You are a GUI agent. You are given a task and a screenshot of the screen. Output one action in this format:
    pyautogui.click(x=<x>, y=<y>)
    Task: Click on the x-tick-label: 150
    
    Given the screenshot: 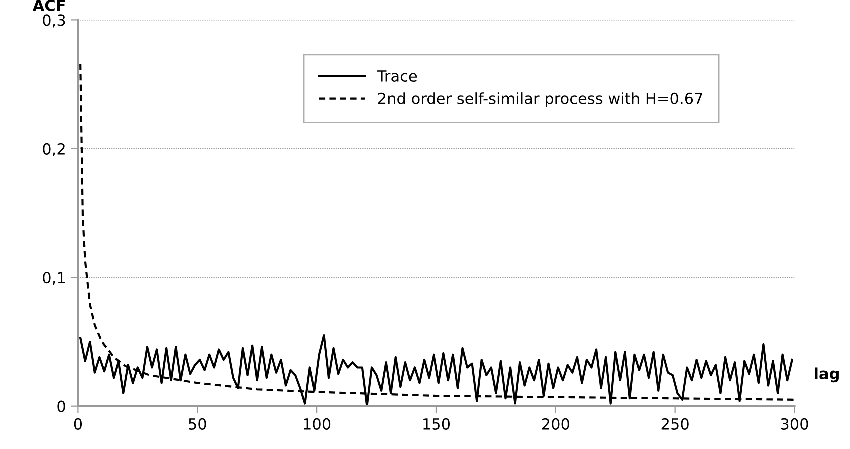 What is the action you would take?
    pyautogui.click(x=437, y=424)
    